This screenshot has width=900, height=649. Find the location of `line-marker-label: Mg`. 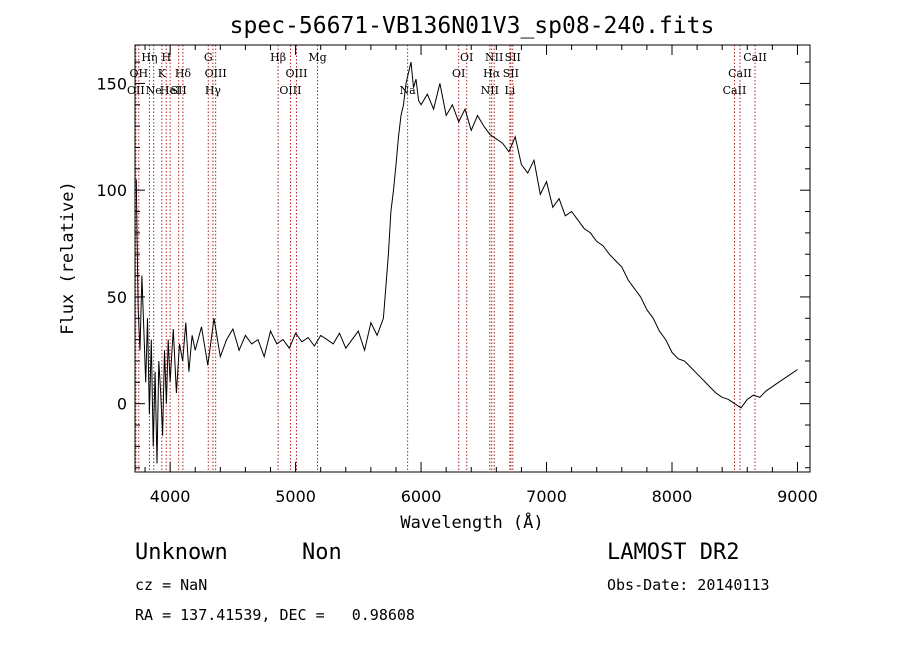

line-marker-label: Mg is located at coordinates (317, 57).